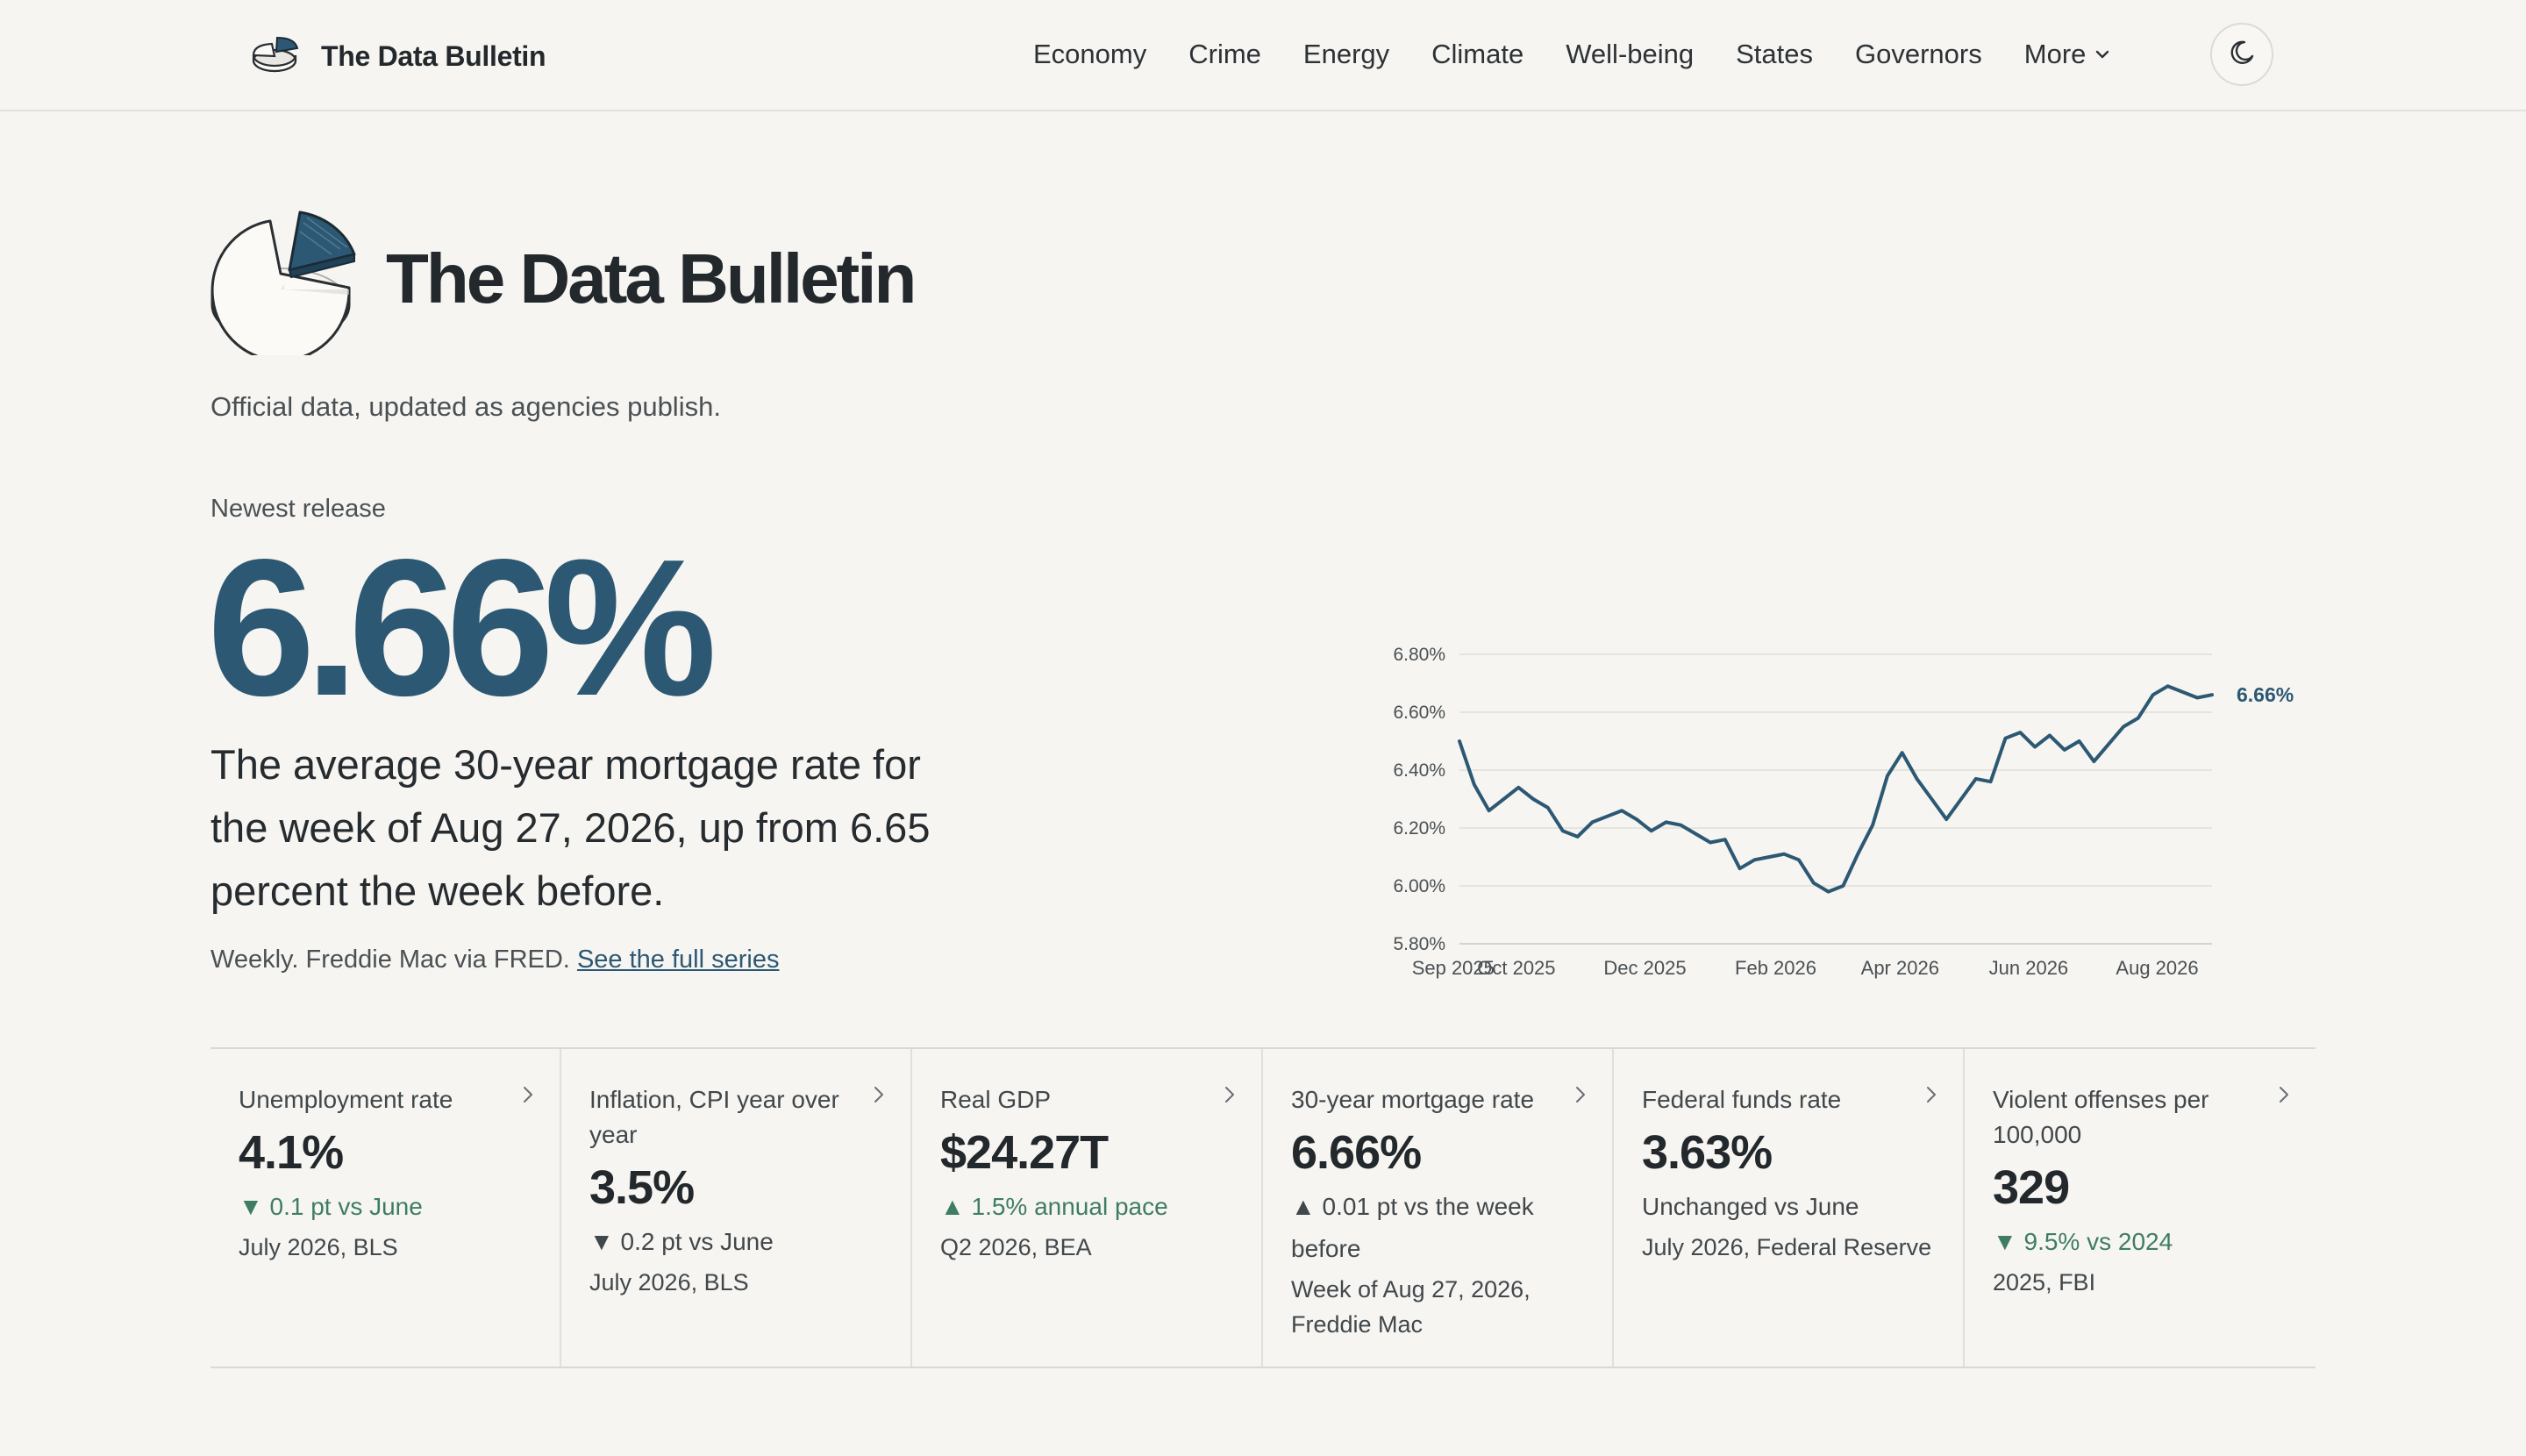 The image size is (2526, 1456). Describe the element at coordinates (2031, 1187) in the screenshot. I see `stat-card-value: 329` at that location.